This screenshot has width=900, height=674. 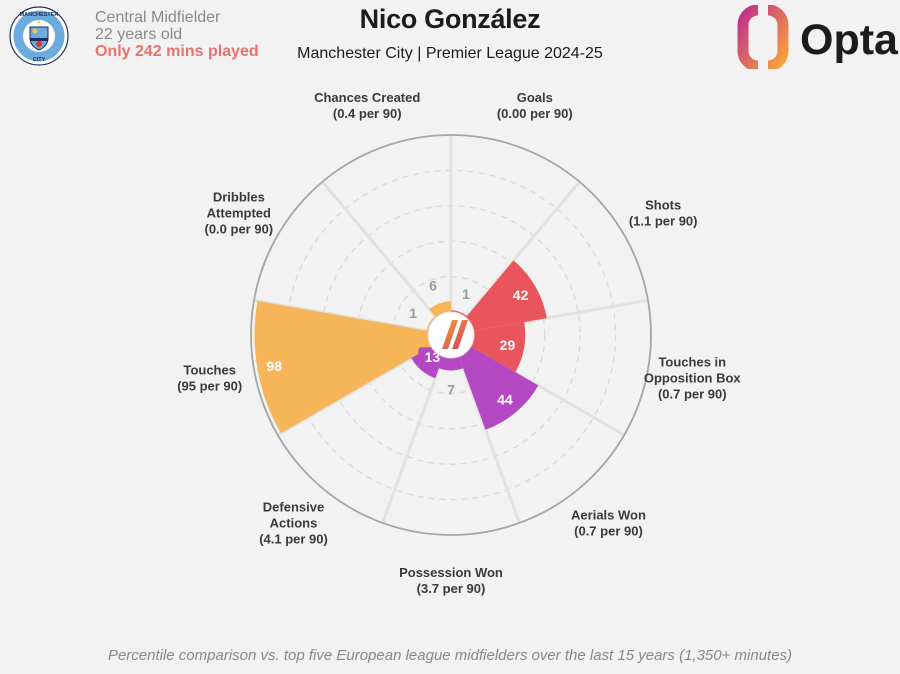 I want to click on metric-detail: (0.0 per 90), so click(x=238, y=229).